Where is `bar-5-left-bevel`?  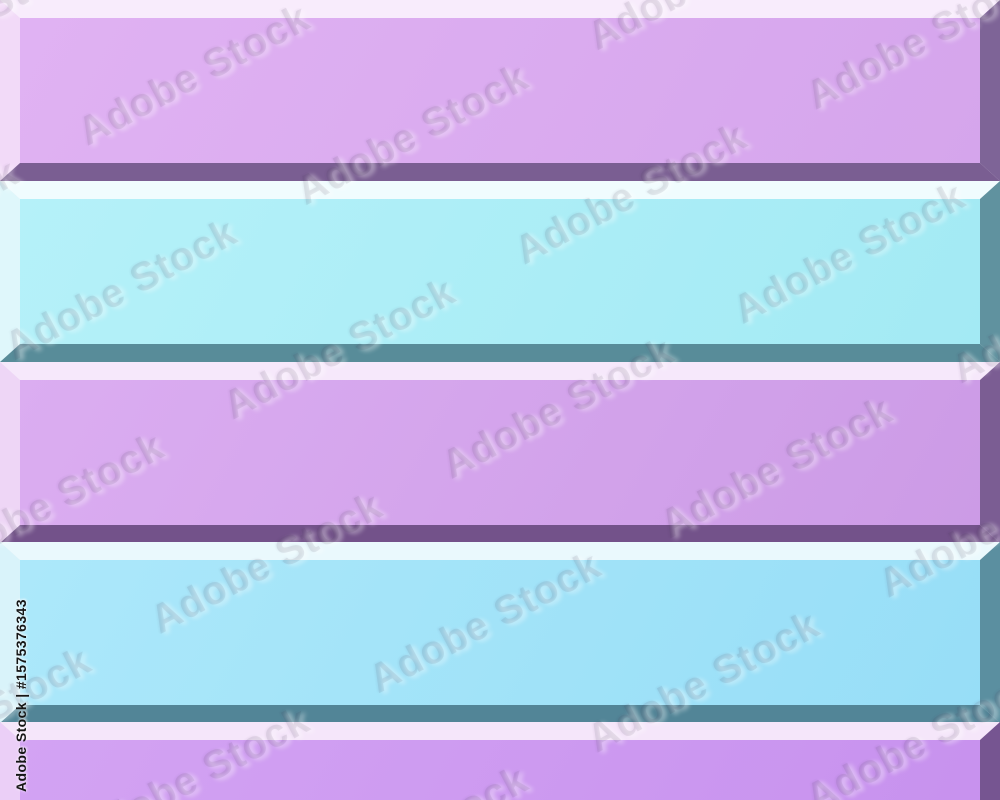 bar-5-left-bevel is located at coordinates (10, 761).